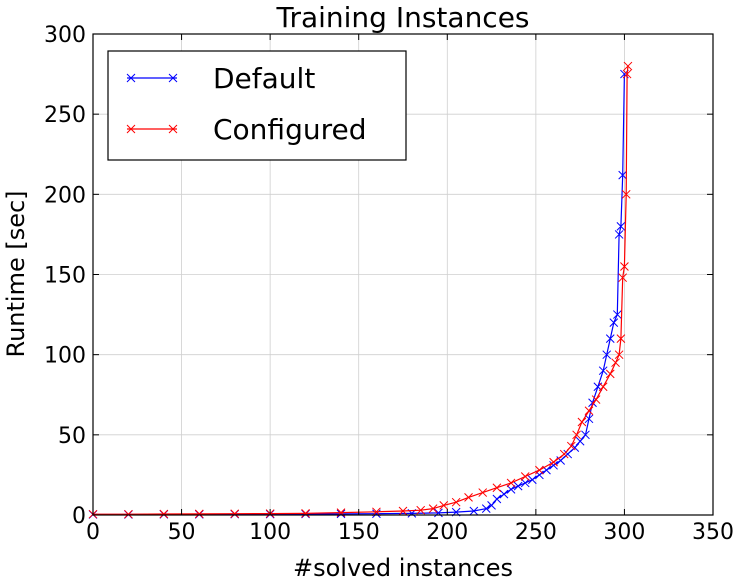 The width and height of the screenshot is (738, 585). What do you see at coordinates (16, 273) in the screenshot?
I see `y-axis-title: Runtime [sec]` at bounding box center [16, 273].